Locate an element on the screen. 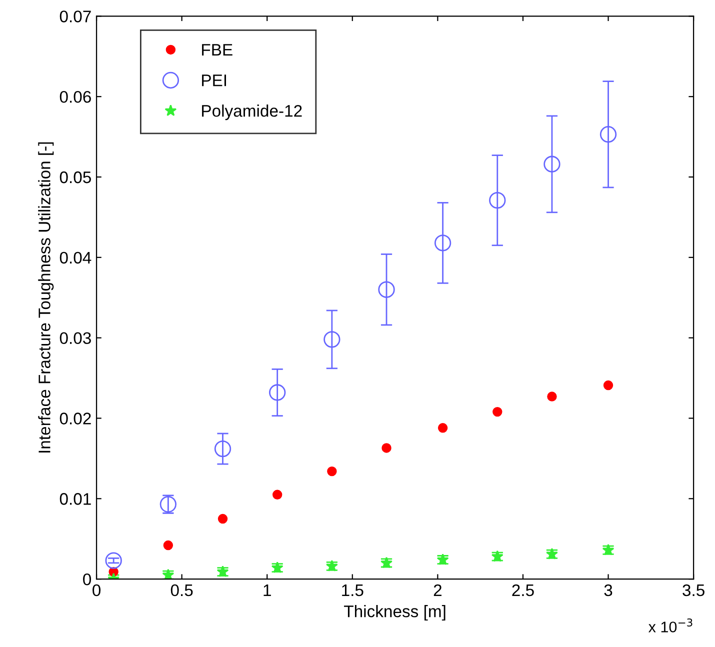 The image size is (715, 647). text: x 10$^{−3}$ is located at coordinates (670, 625).